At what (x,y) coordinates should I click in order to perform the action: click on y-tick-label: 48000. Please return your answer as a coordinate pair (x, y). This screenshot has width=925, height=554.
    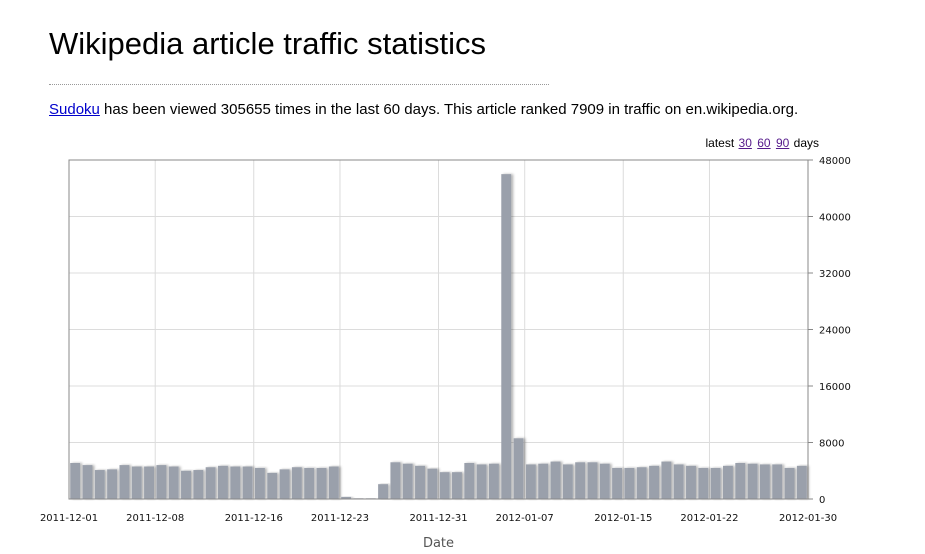
    Looking at the image, I should click on (835, 161).